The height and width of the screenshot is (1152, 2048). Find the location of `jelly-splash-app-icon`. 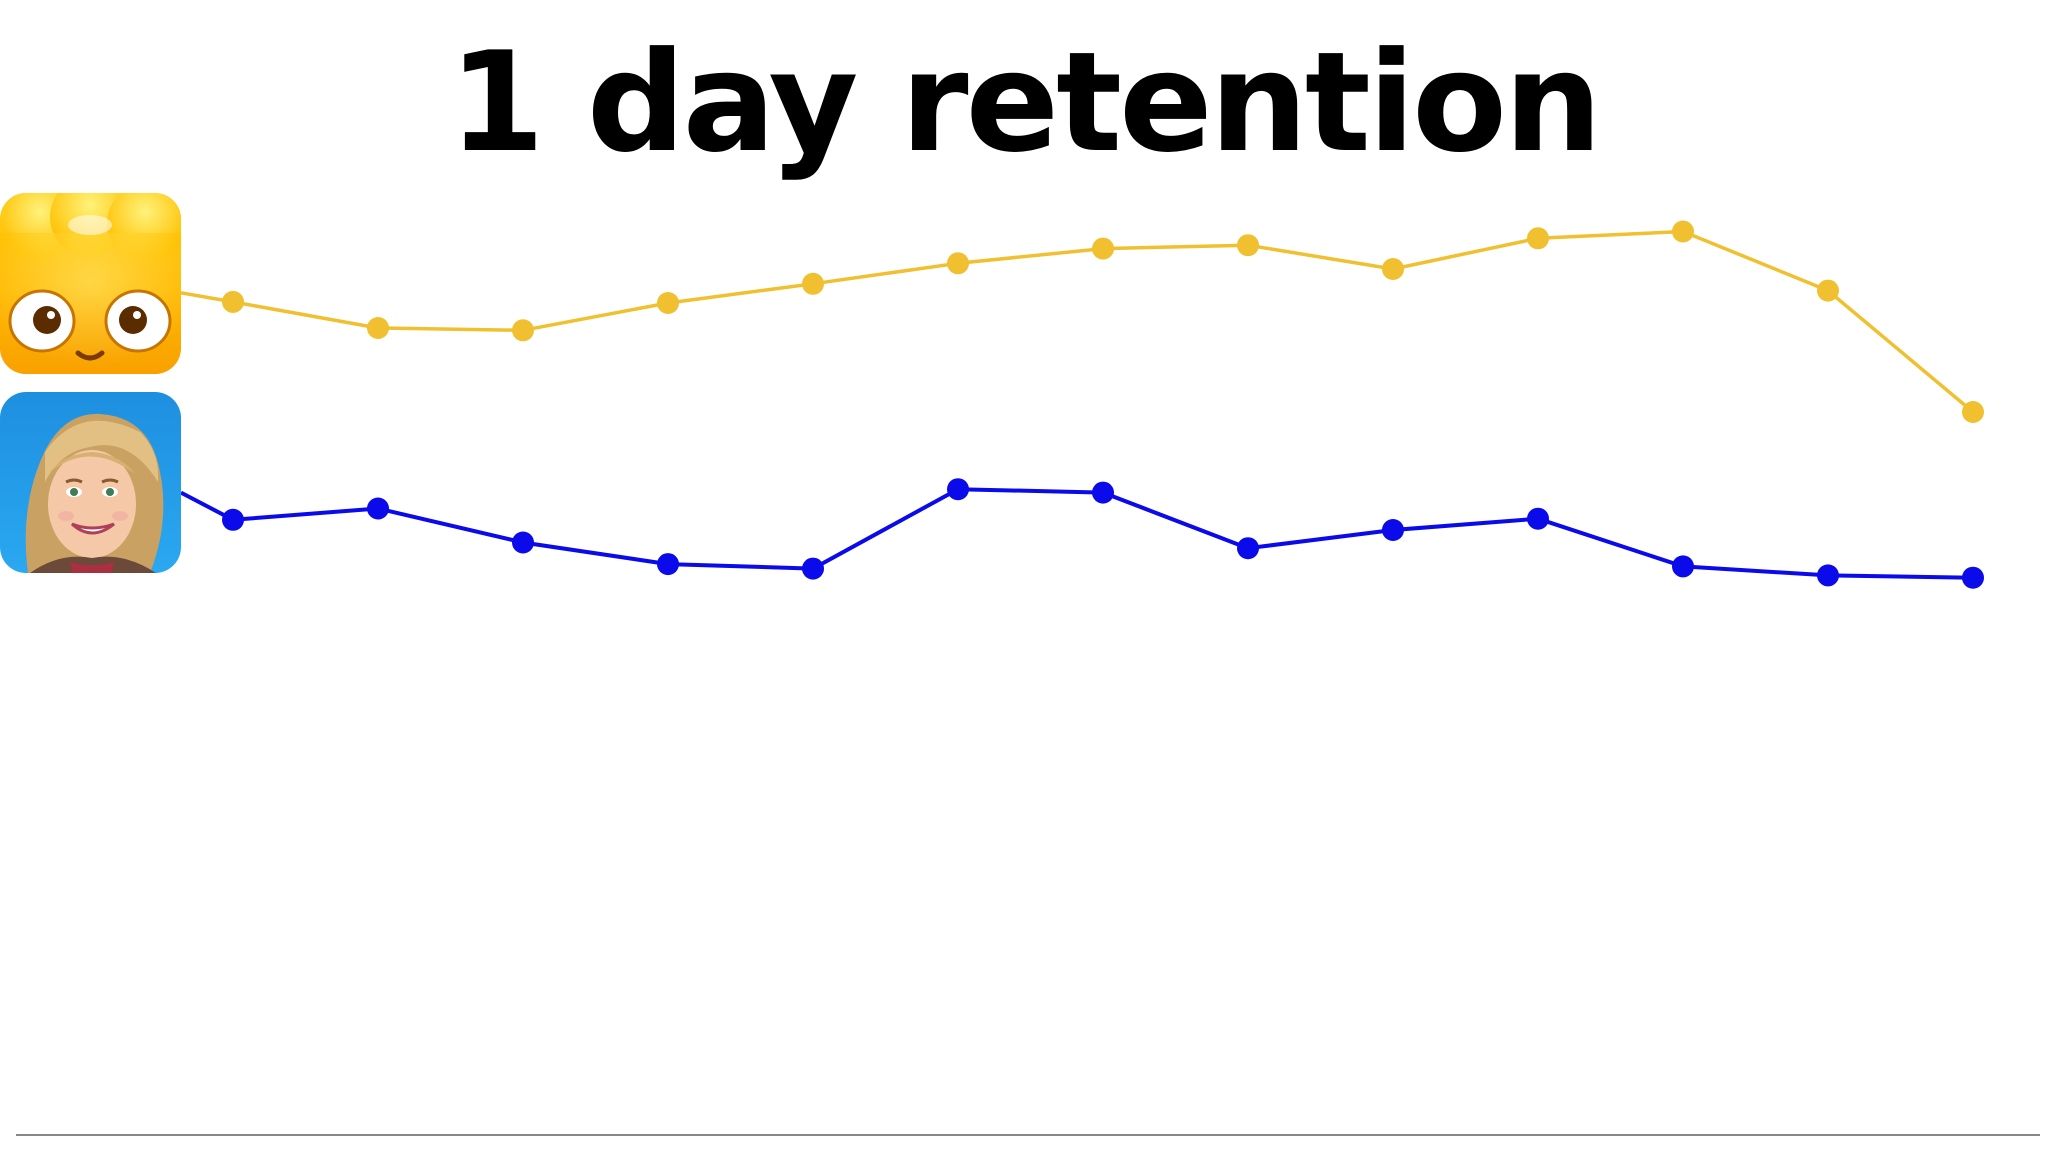

jelly-splash-app-icon is located at coordinates (90, 283).